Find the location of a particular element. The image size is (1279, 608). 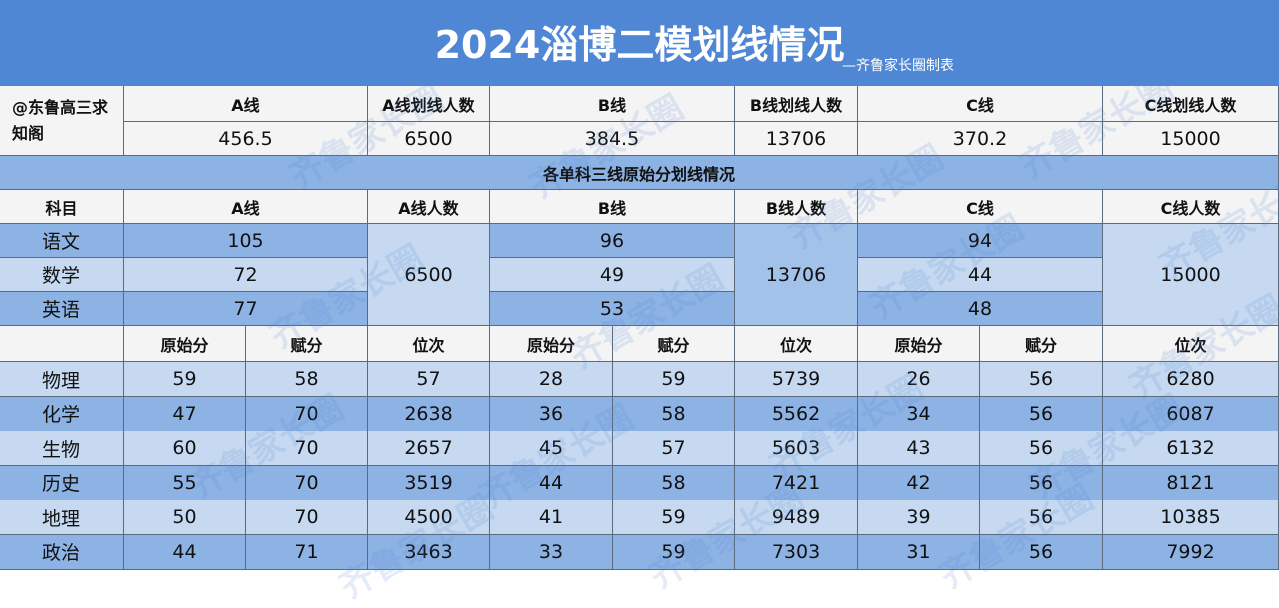

elective-cell: 36 is located at coordinates (551, 414).